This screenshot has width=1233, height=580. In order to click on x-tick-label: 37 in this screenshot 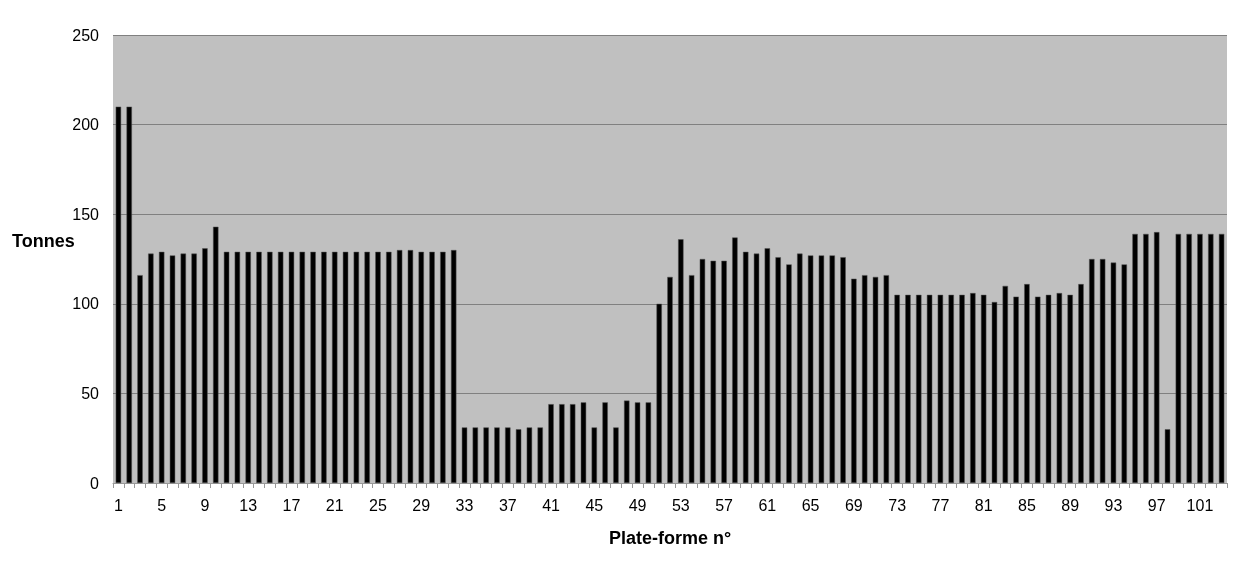, I will do `click(507, 505)`.